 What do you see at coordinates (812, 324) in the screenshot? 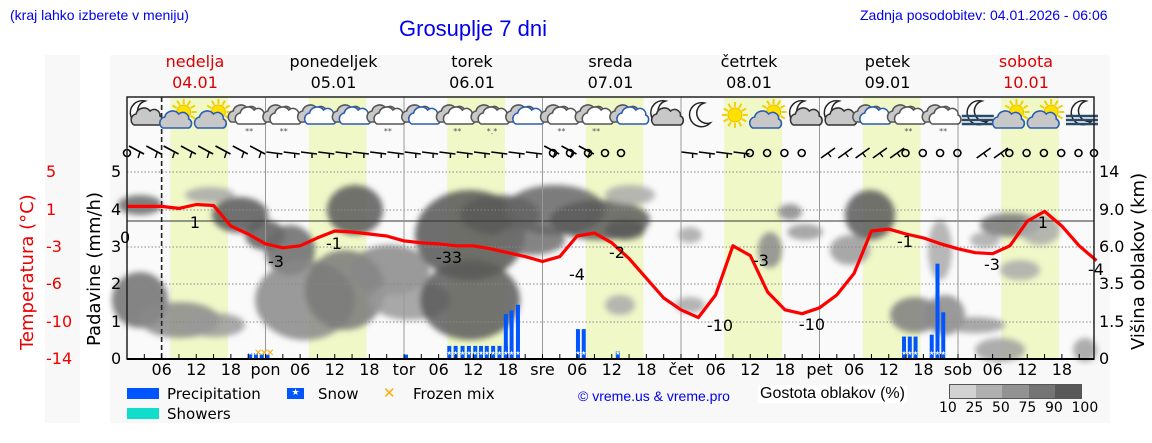
I see `svg-text: -10` at bounding box center [812, 324].